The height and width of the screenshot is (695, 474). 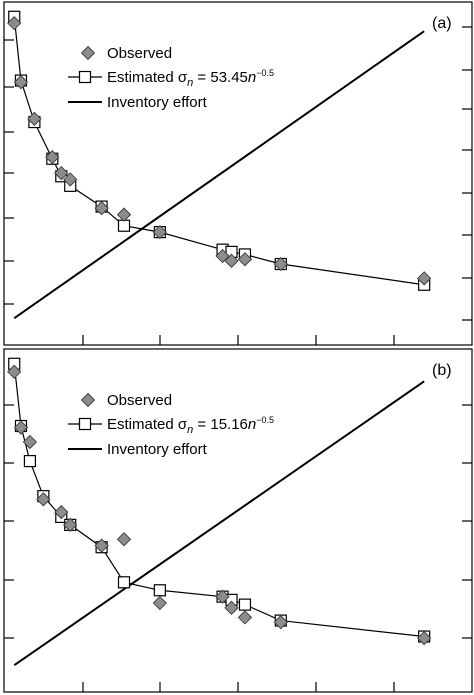 What do you see at coordinates (442, 23) in the screenshot?
I see `panel-label: (a)` at bounding box center [442, 23].